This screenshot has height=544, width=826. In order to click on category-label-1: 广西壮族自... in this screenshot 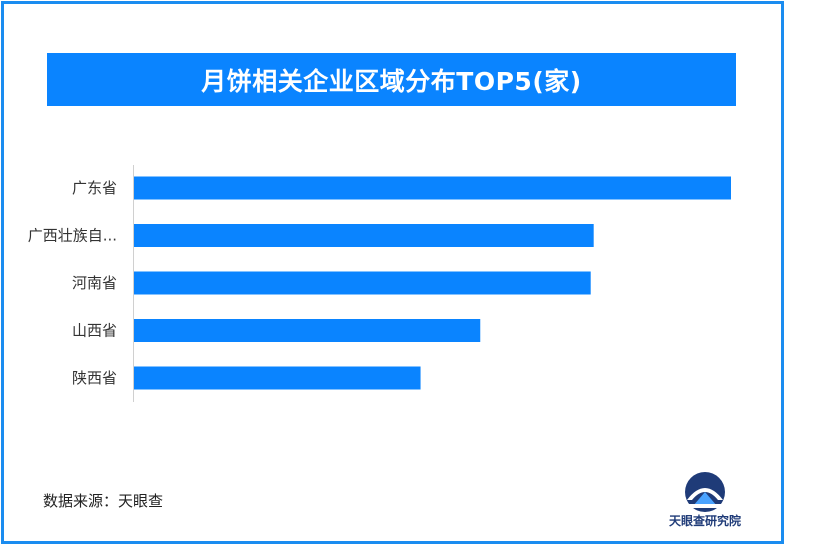, I will do `click(72, 236)`.